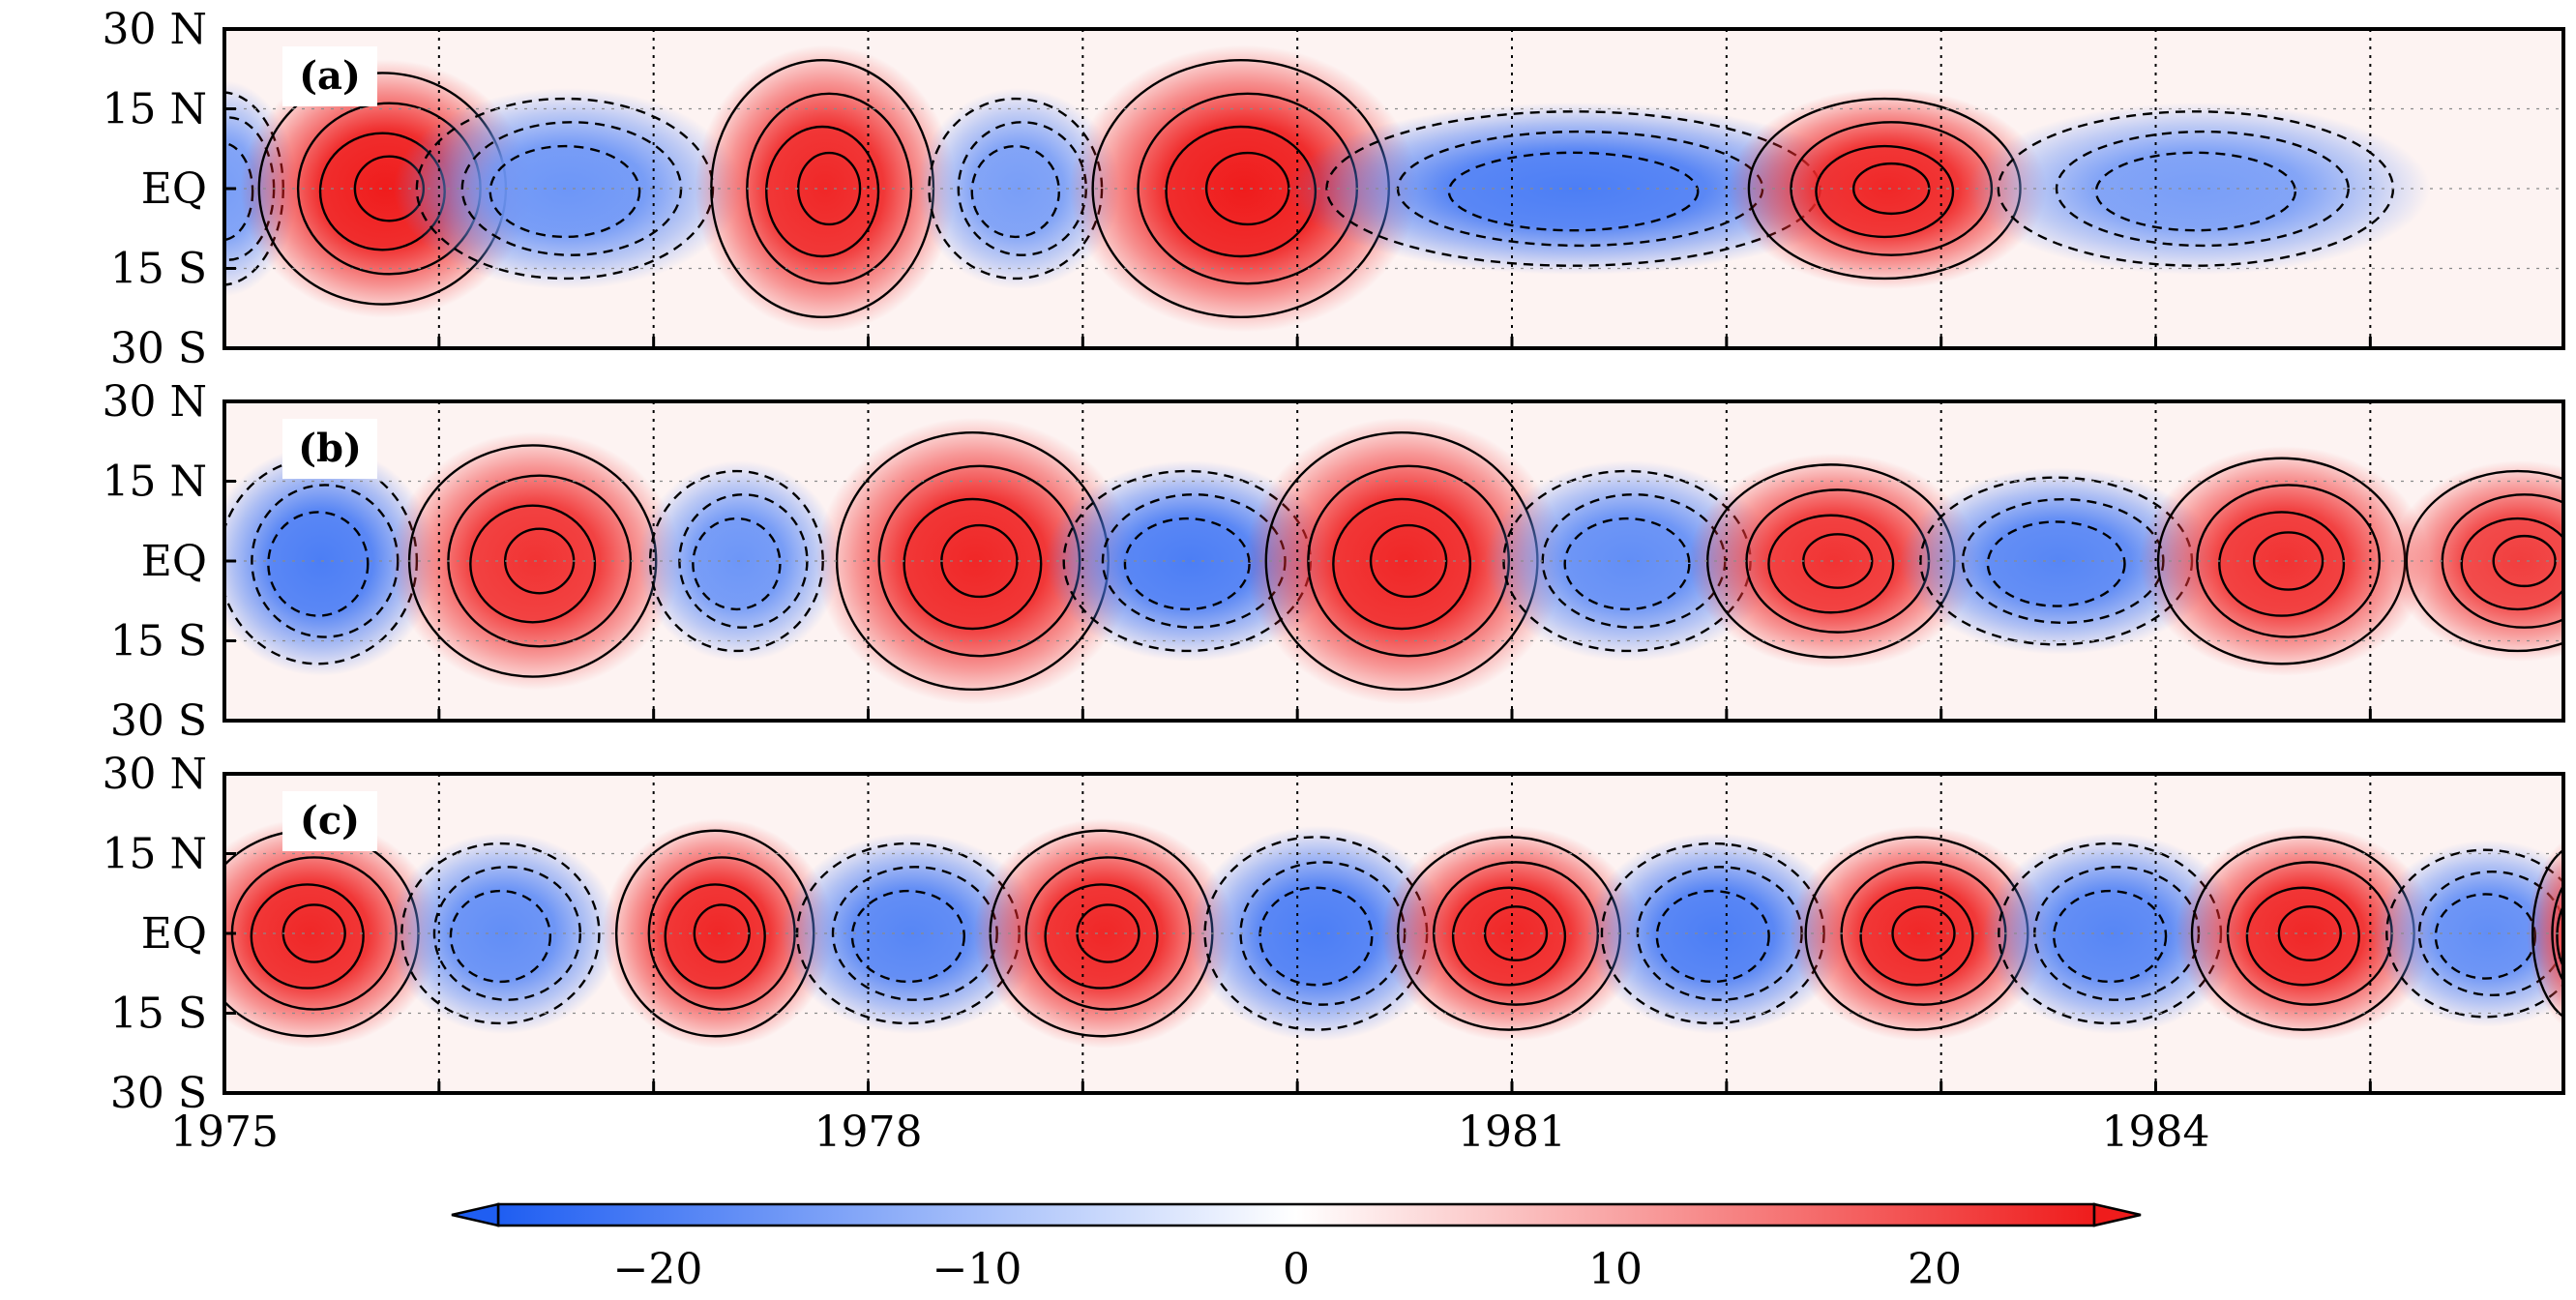 The image size is (2576, 1300). I want to click on x-tick-label: 1984, so click(2156, 1132).